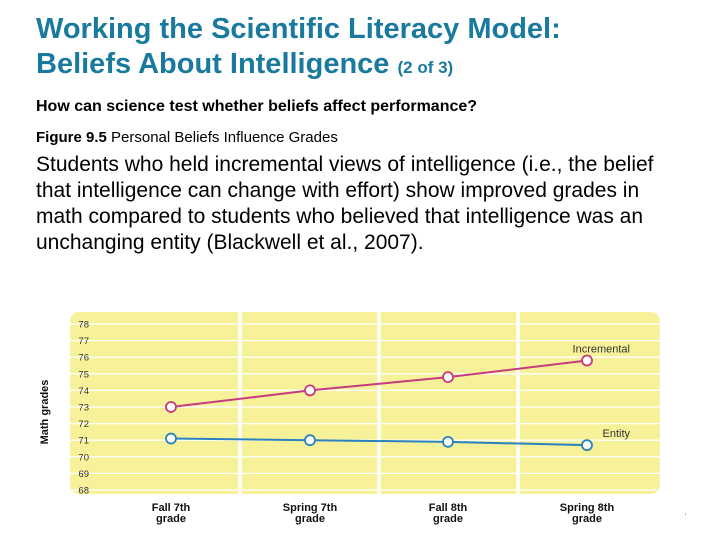  I want to click on series-line-incremental, so click(379, 383).